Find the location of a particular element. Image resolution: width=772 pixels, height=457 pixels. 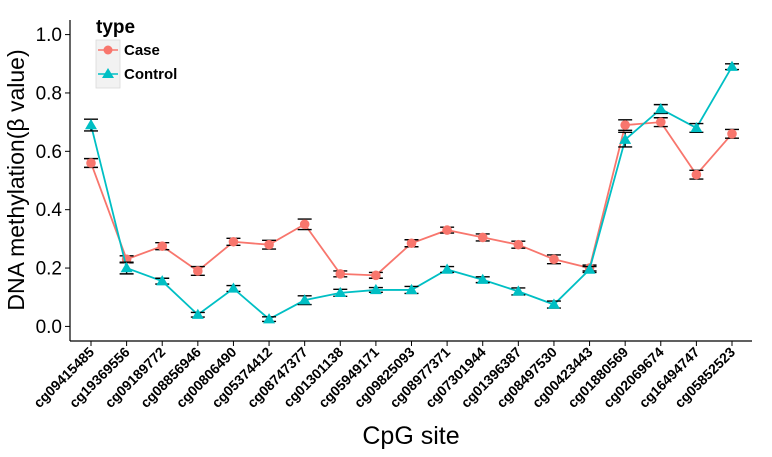

y-tick-label: 0.4 is located at coordinates (49, 210).